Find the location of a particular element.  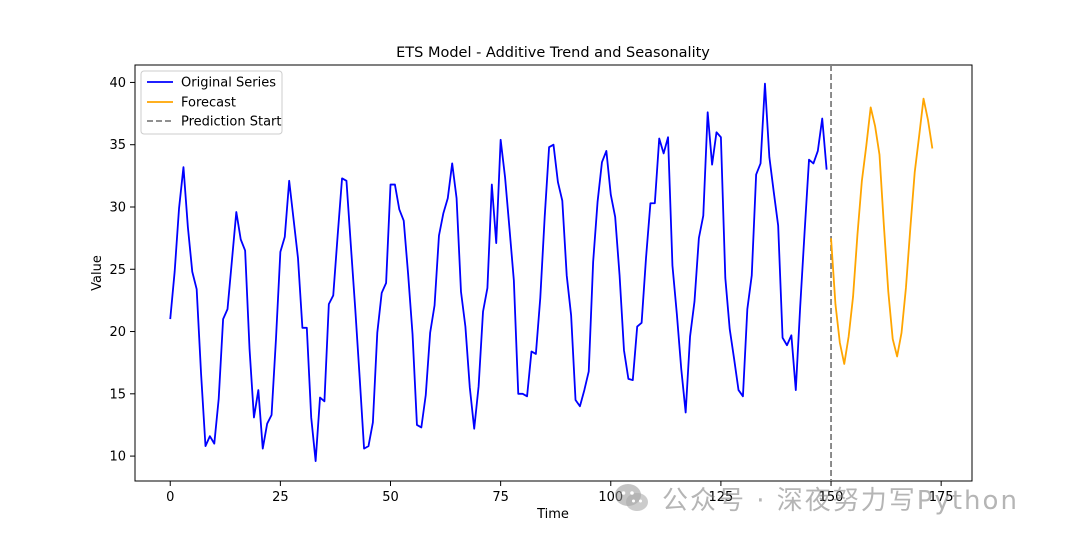

x-tick-label: 175 is located at coordinates (941, 497).